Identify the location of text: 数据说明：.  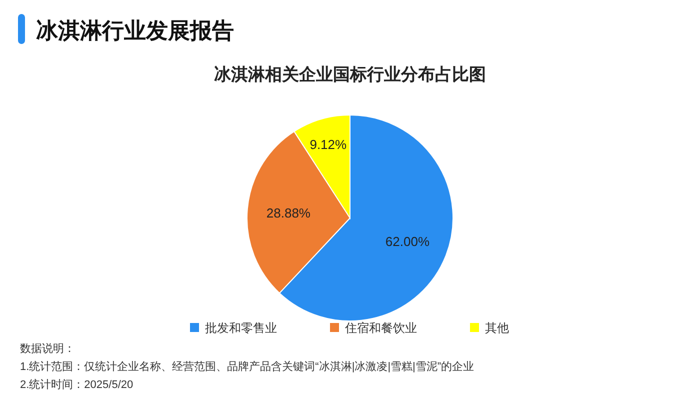
(47, 349).